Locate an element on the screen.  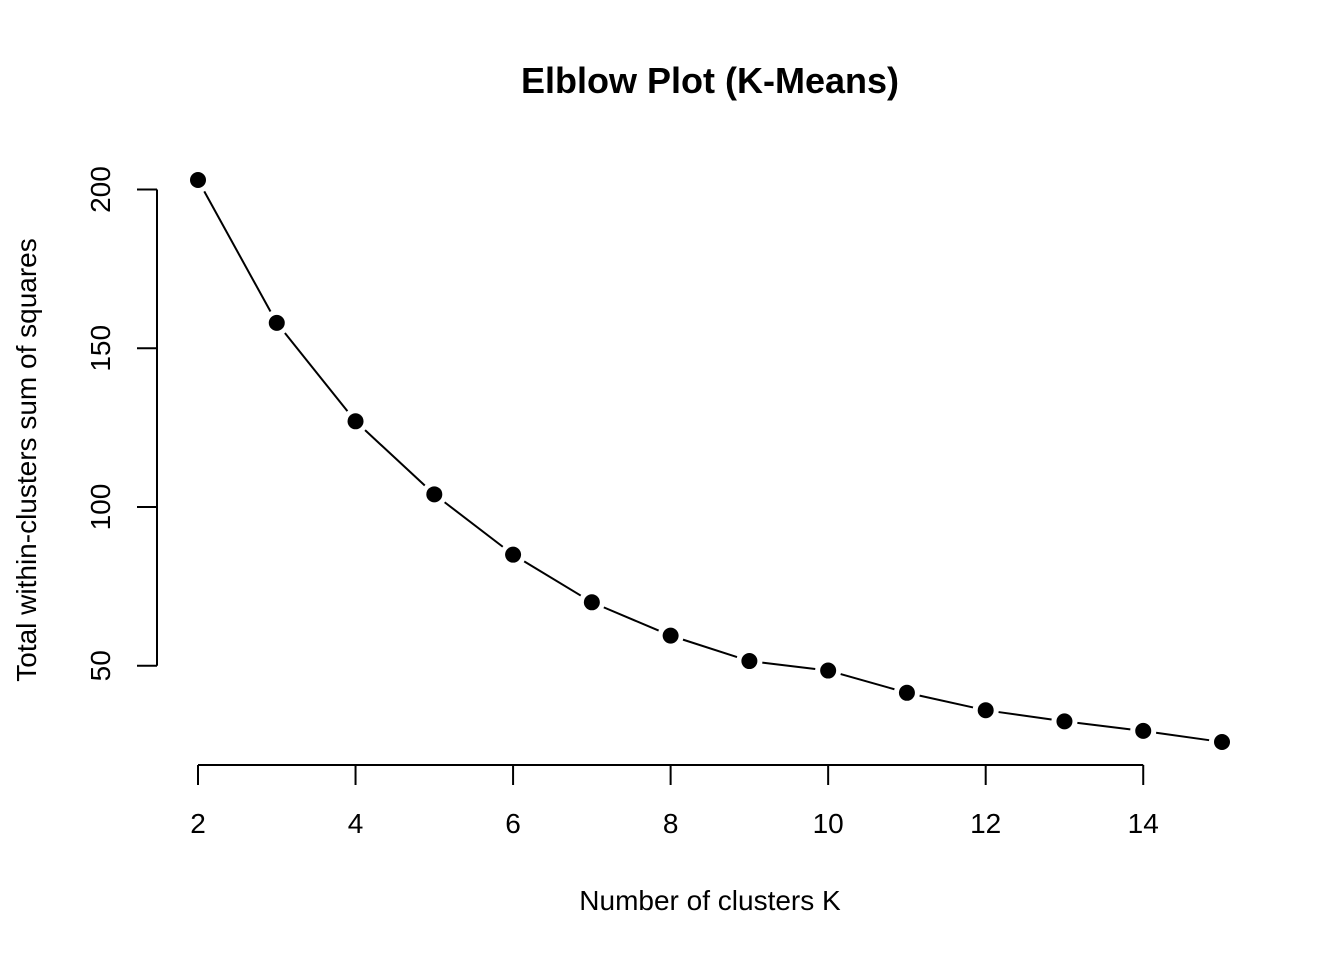
y-tick-label: 150 is located at coordinates (100, 348).